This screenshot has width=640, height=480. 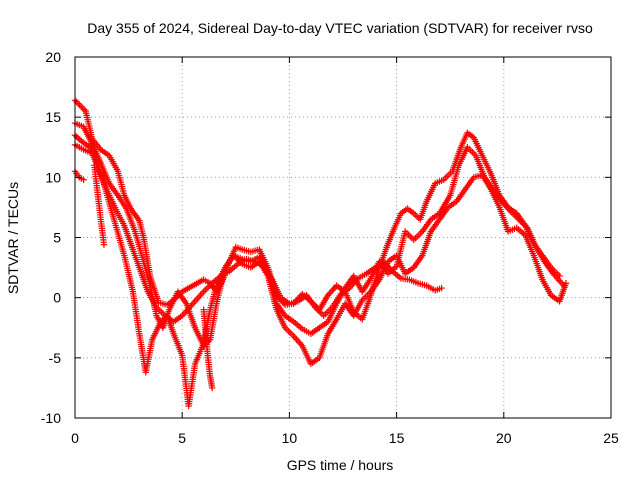 I want to click on y-tick-label: 0, so click(x=57, y=298).